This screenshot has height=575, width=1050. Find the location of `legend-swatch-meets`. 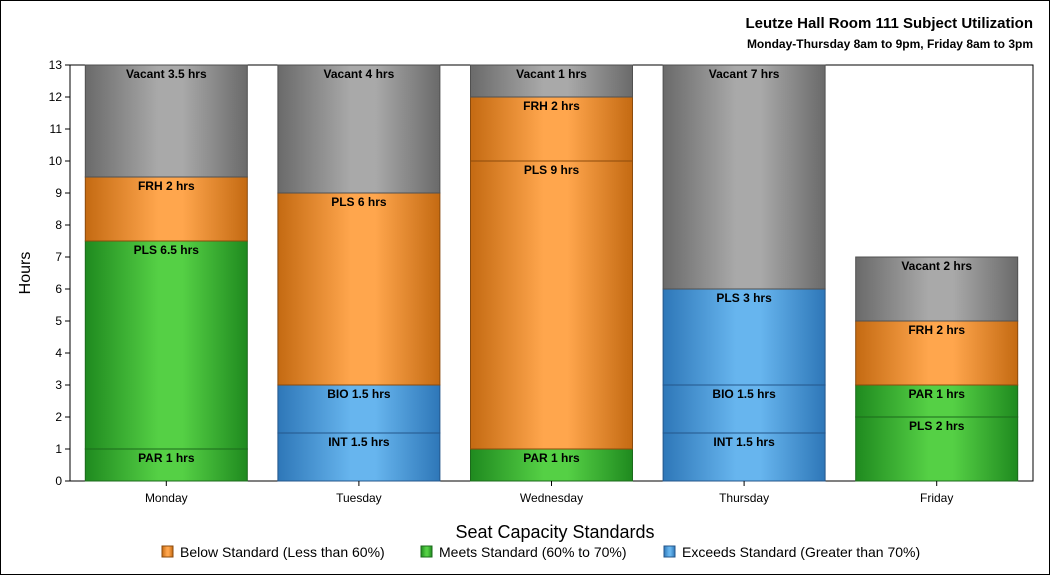

legend-swatch-meets is located at coordinates (426, 551).